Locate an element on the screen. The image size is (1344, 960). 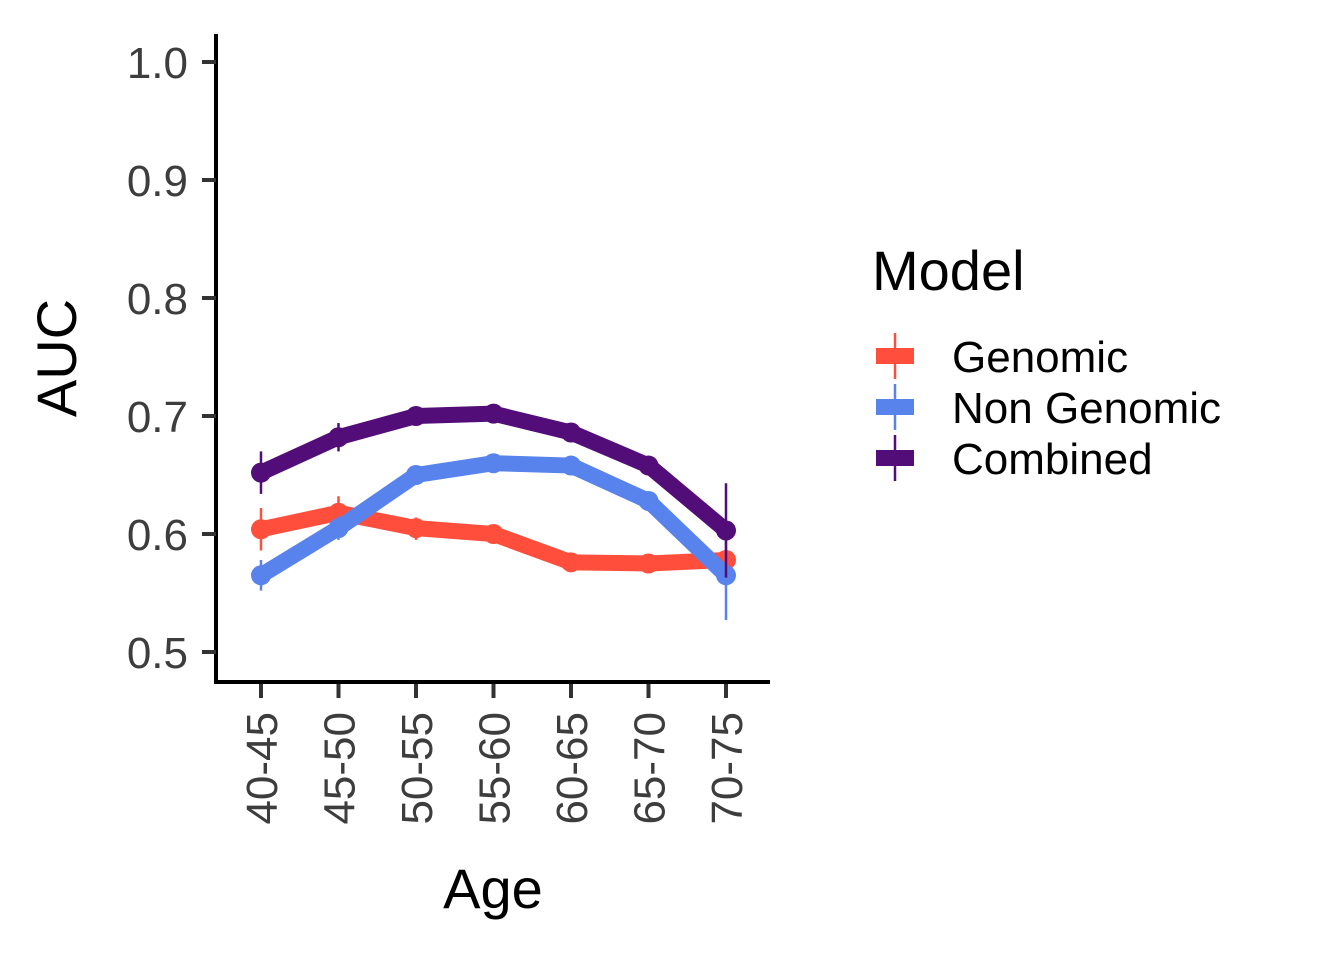
plot-area is located at coordinates (493, 512).